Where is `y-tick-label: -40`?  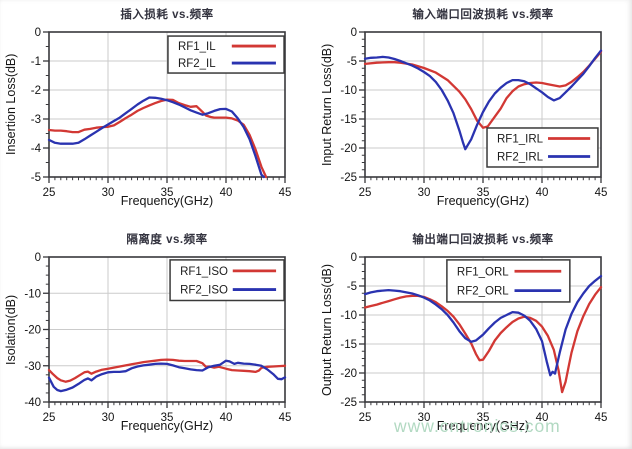
y-tick-label: -40 is located at coordinates (32, 403).